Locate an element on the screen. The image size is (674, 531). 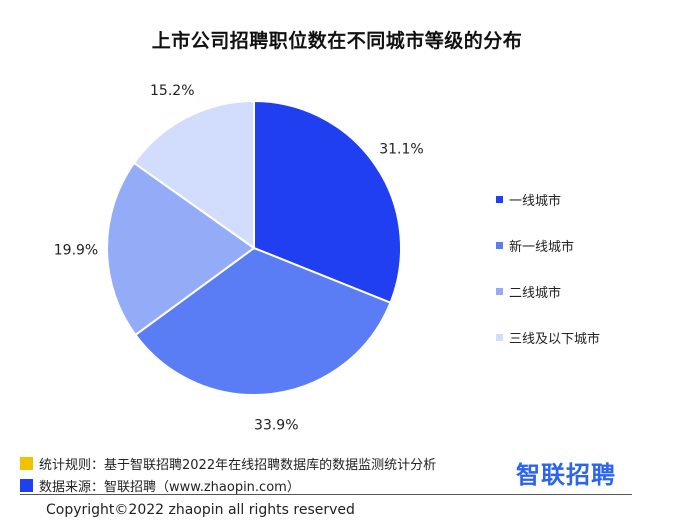
legend-label: 一线城市 is located at coordinates (535, 201).